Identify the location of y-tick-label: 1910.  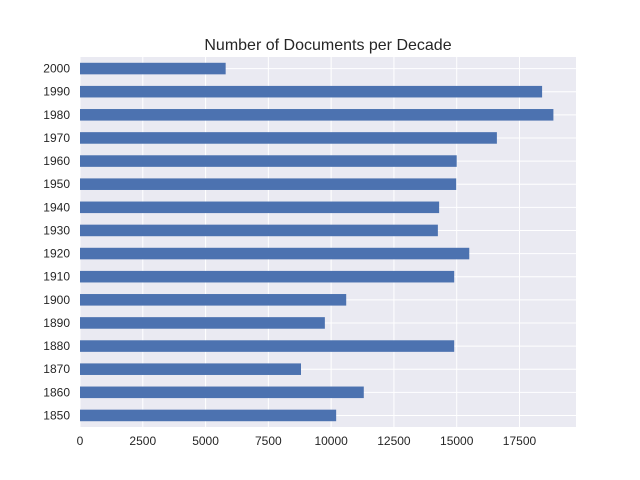
(56, 277).